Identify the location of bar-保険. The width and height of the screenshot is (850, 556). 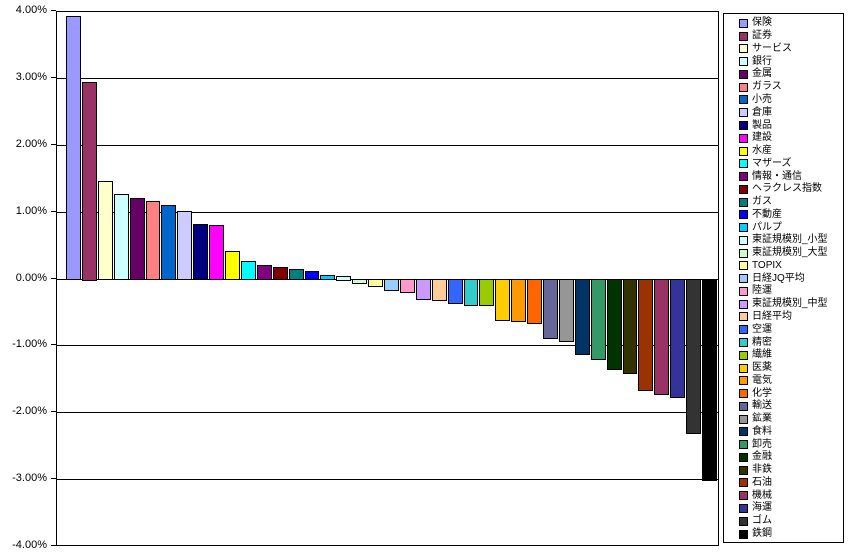
(73, 148).